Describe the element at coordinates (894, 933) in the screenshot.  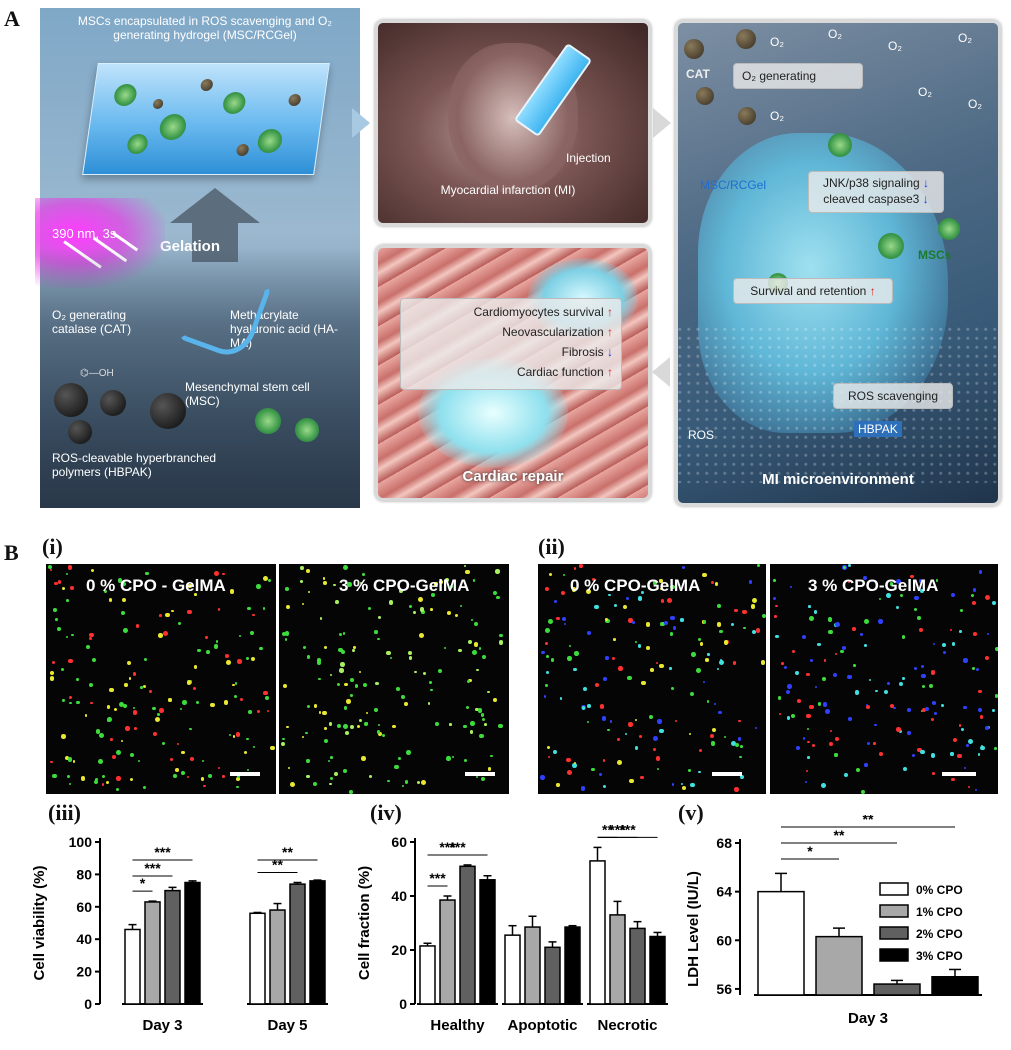
I see `legend-swatch` at that location.